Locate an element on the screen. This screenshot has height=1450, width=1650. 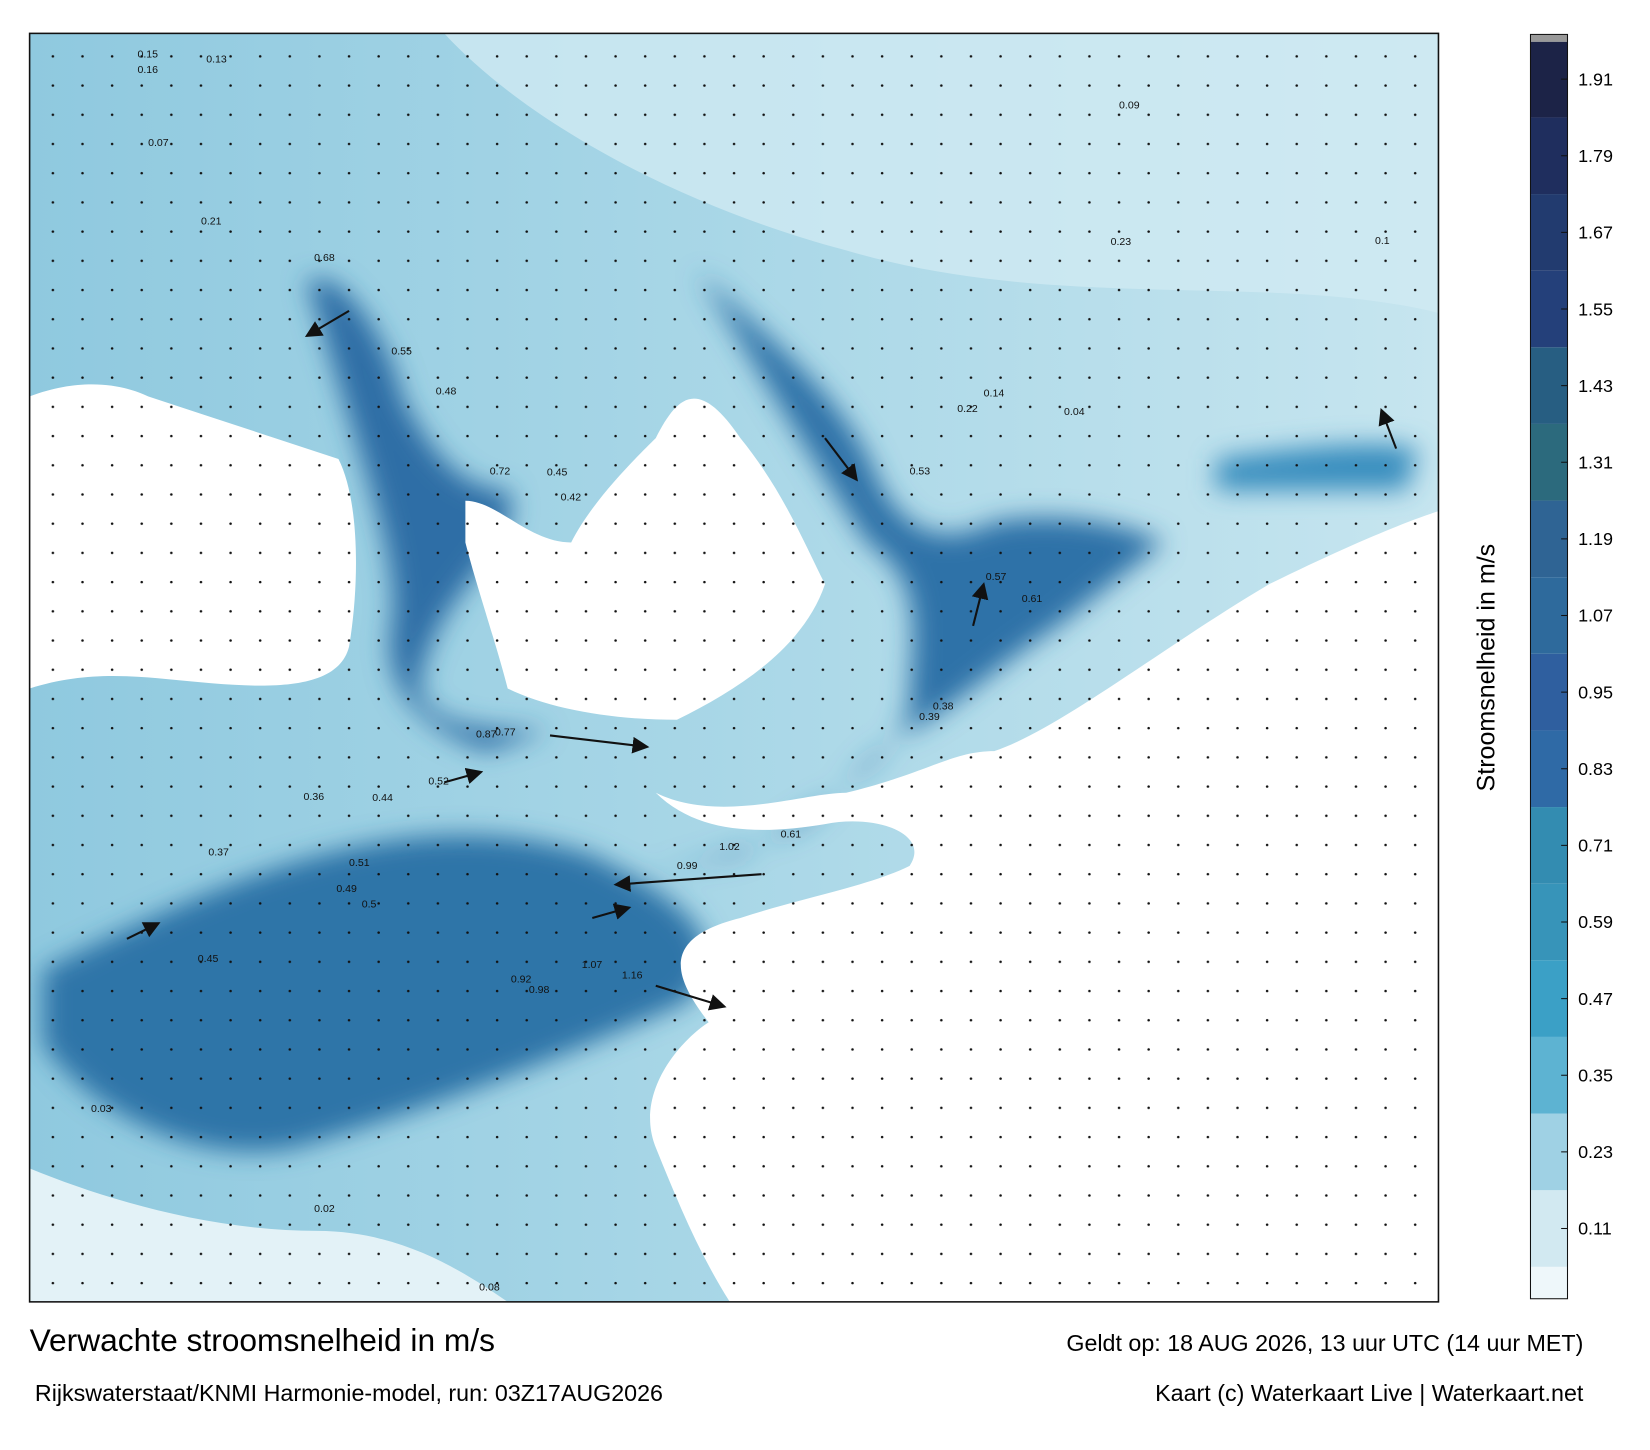
current-value-label: 0.68 is located at coordinates (324, 258).